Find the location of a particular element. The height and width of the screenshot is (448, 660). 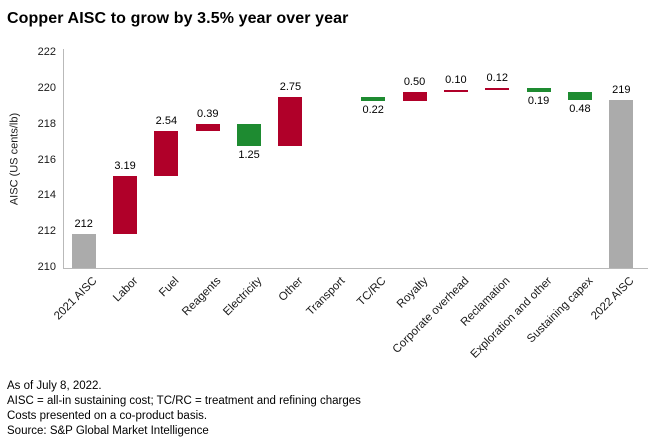

y-tick-label-216: 216 is located at coordinates (46, 159).